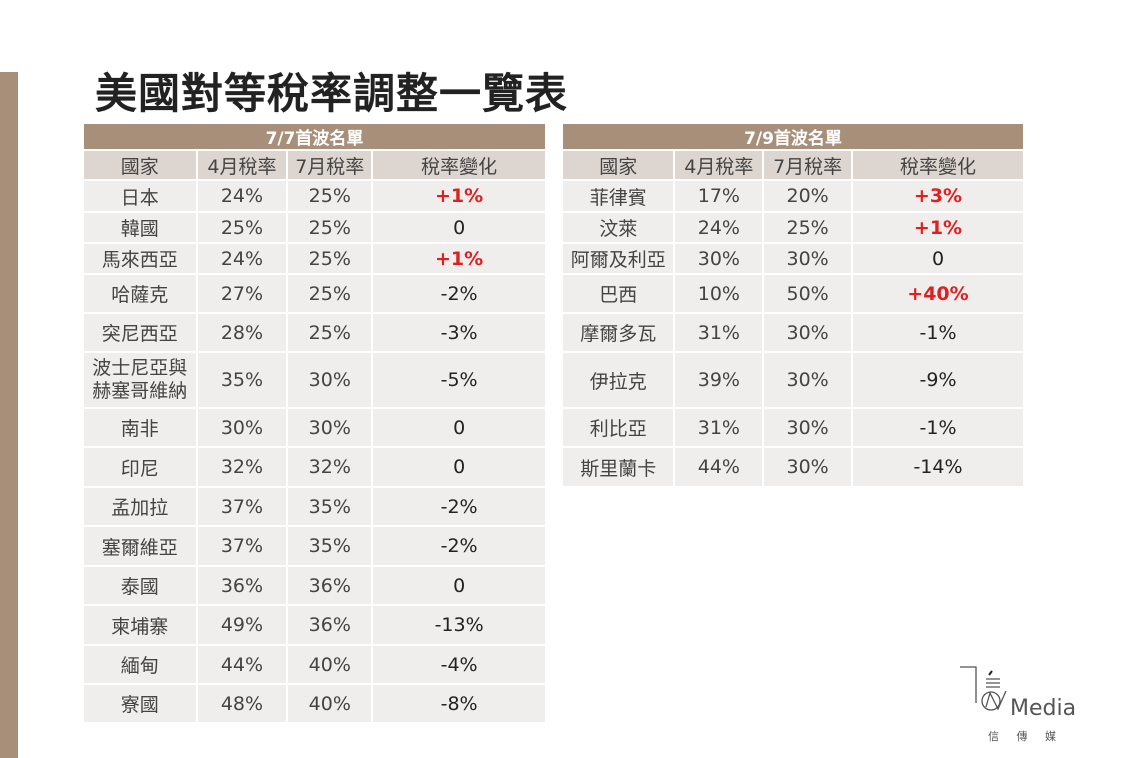  I want to click on table-row: 印尼 32% 32% 0, so click(314, 467).